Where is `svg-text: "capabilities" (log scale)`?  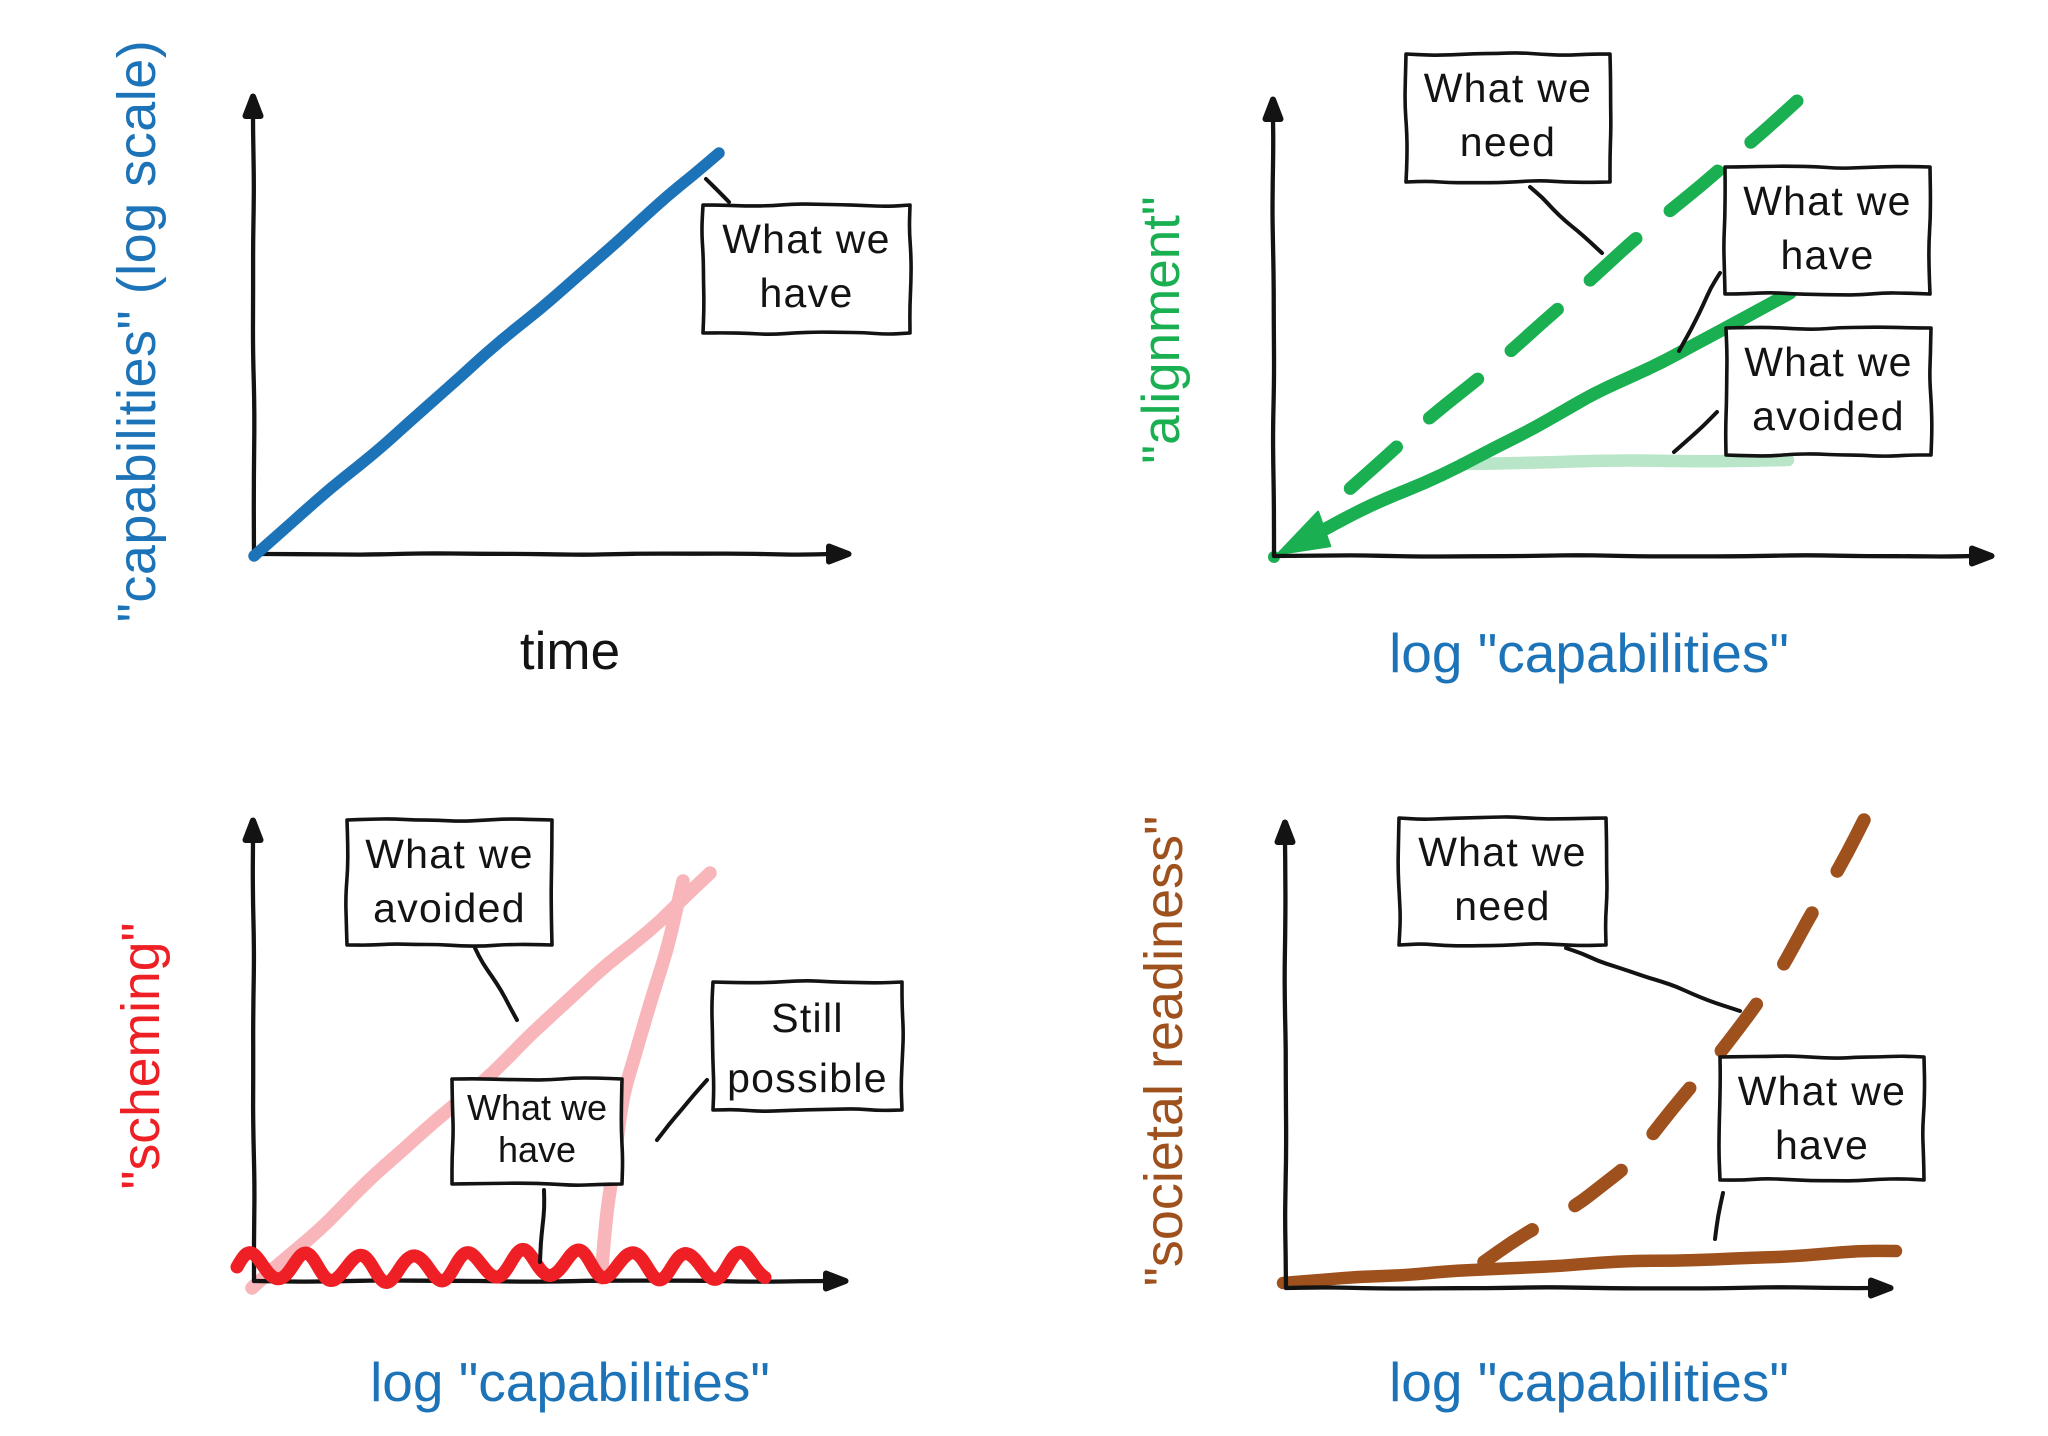
svg-text: "capabilities" (log scale) is located at coordinates (137, 331).